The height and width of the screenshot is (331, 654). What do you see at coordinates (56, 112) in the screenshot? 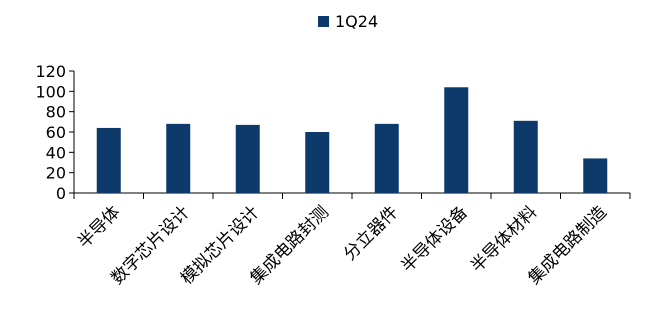
I see `y-tick-label: 80` at bounding box center [56, 112].